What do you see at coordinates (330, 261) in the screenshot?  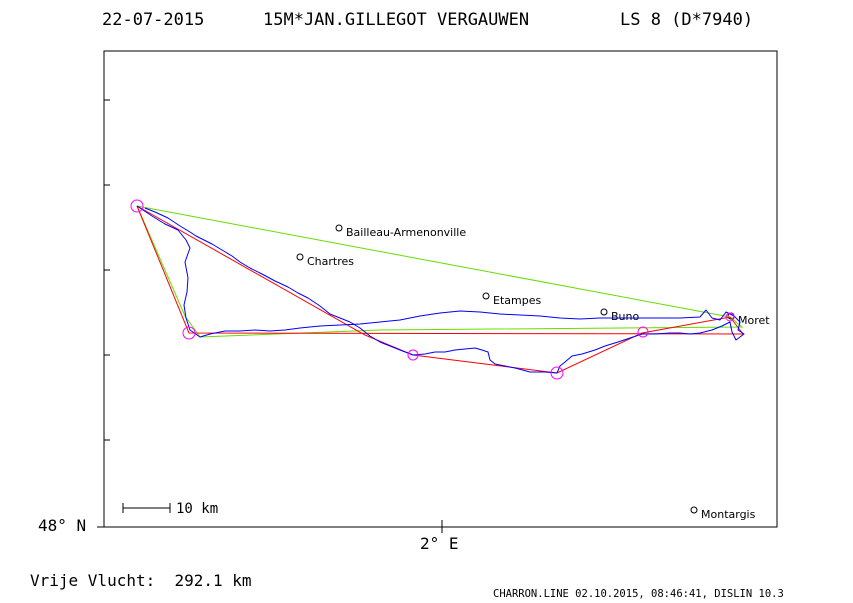 I see `town-label-chartres: Chartres` at bounding box center [330, 261].